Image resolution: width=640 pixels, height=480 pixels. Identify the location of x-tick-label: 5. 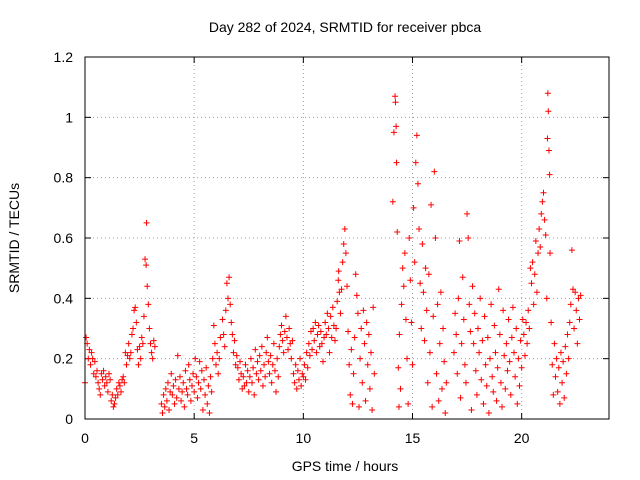
(194, 438).